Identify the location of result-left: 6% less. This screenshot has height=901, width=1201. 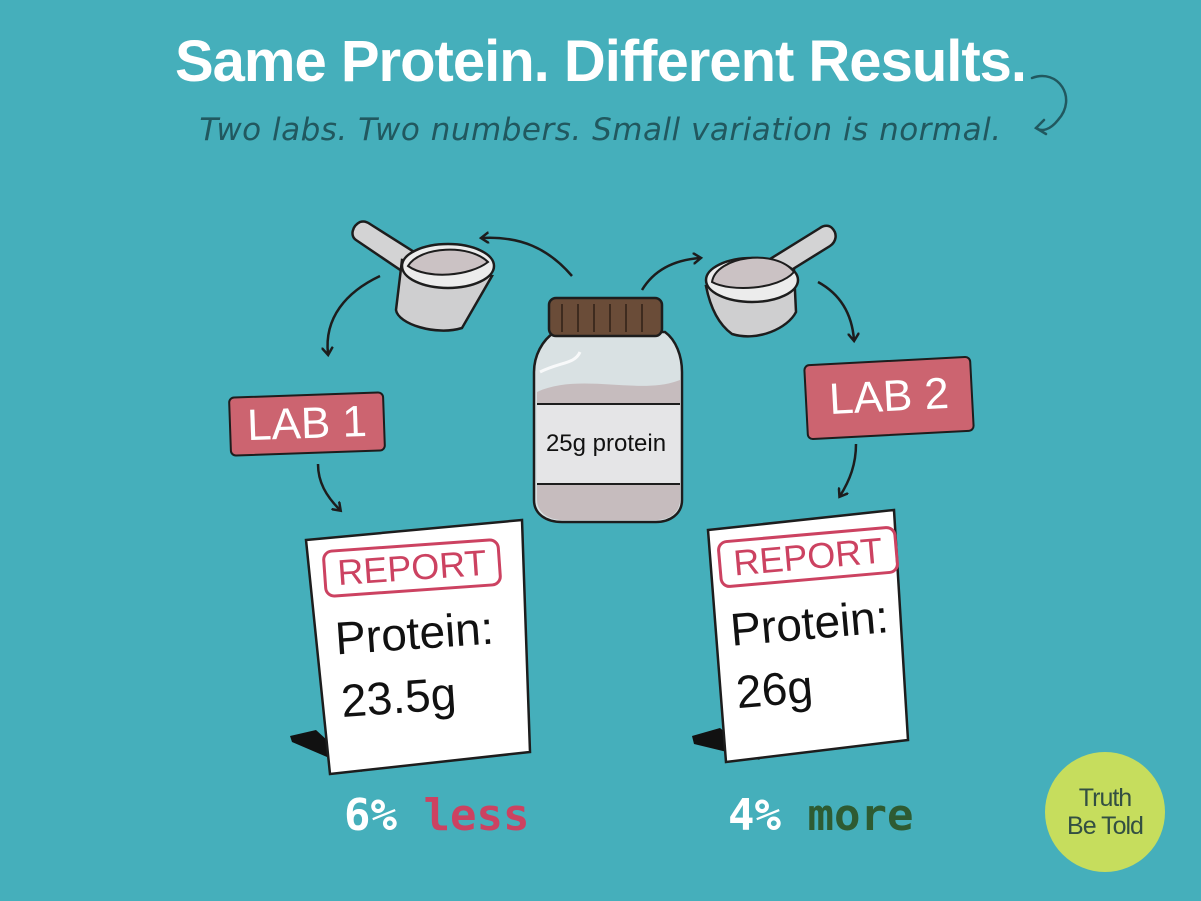
(436, 815).